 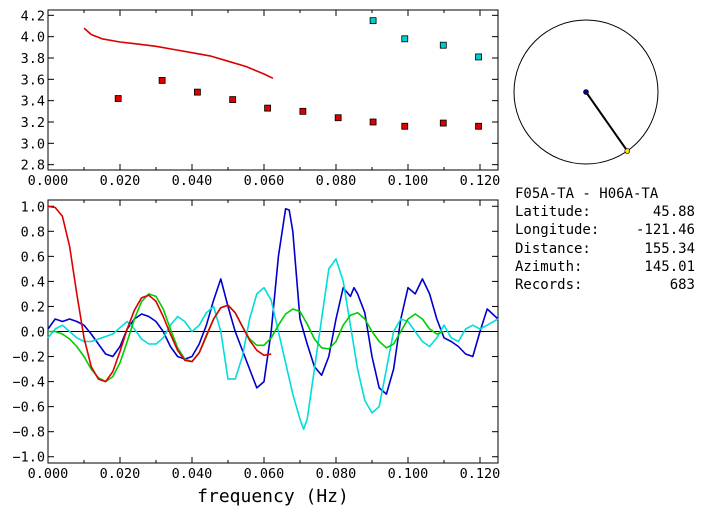 What do you see at coordinates (669, 266) in the screenshot?
I see `info-value: 145.01` at bounding box center [669, 266].